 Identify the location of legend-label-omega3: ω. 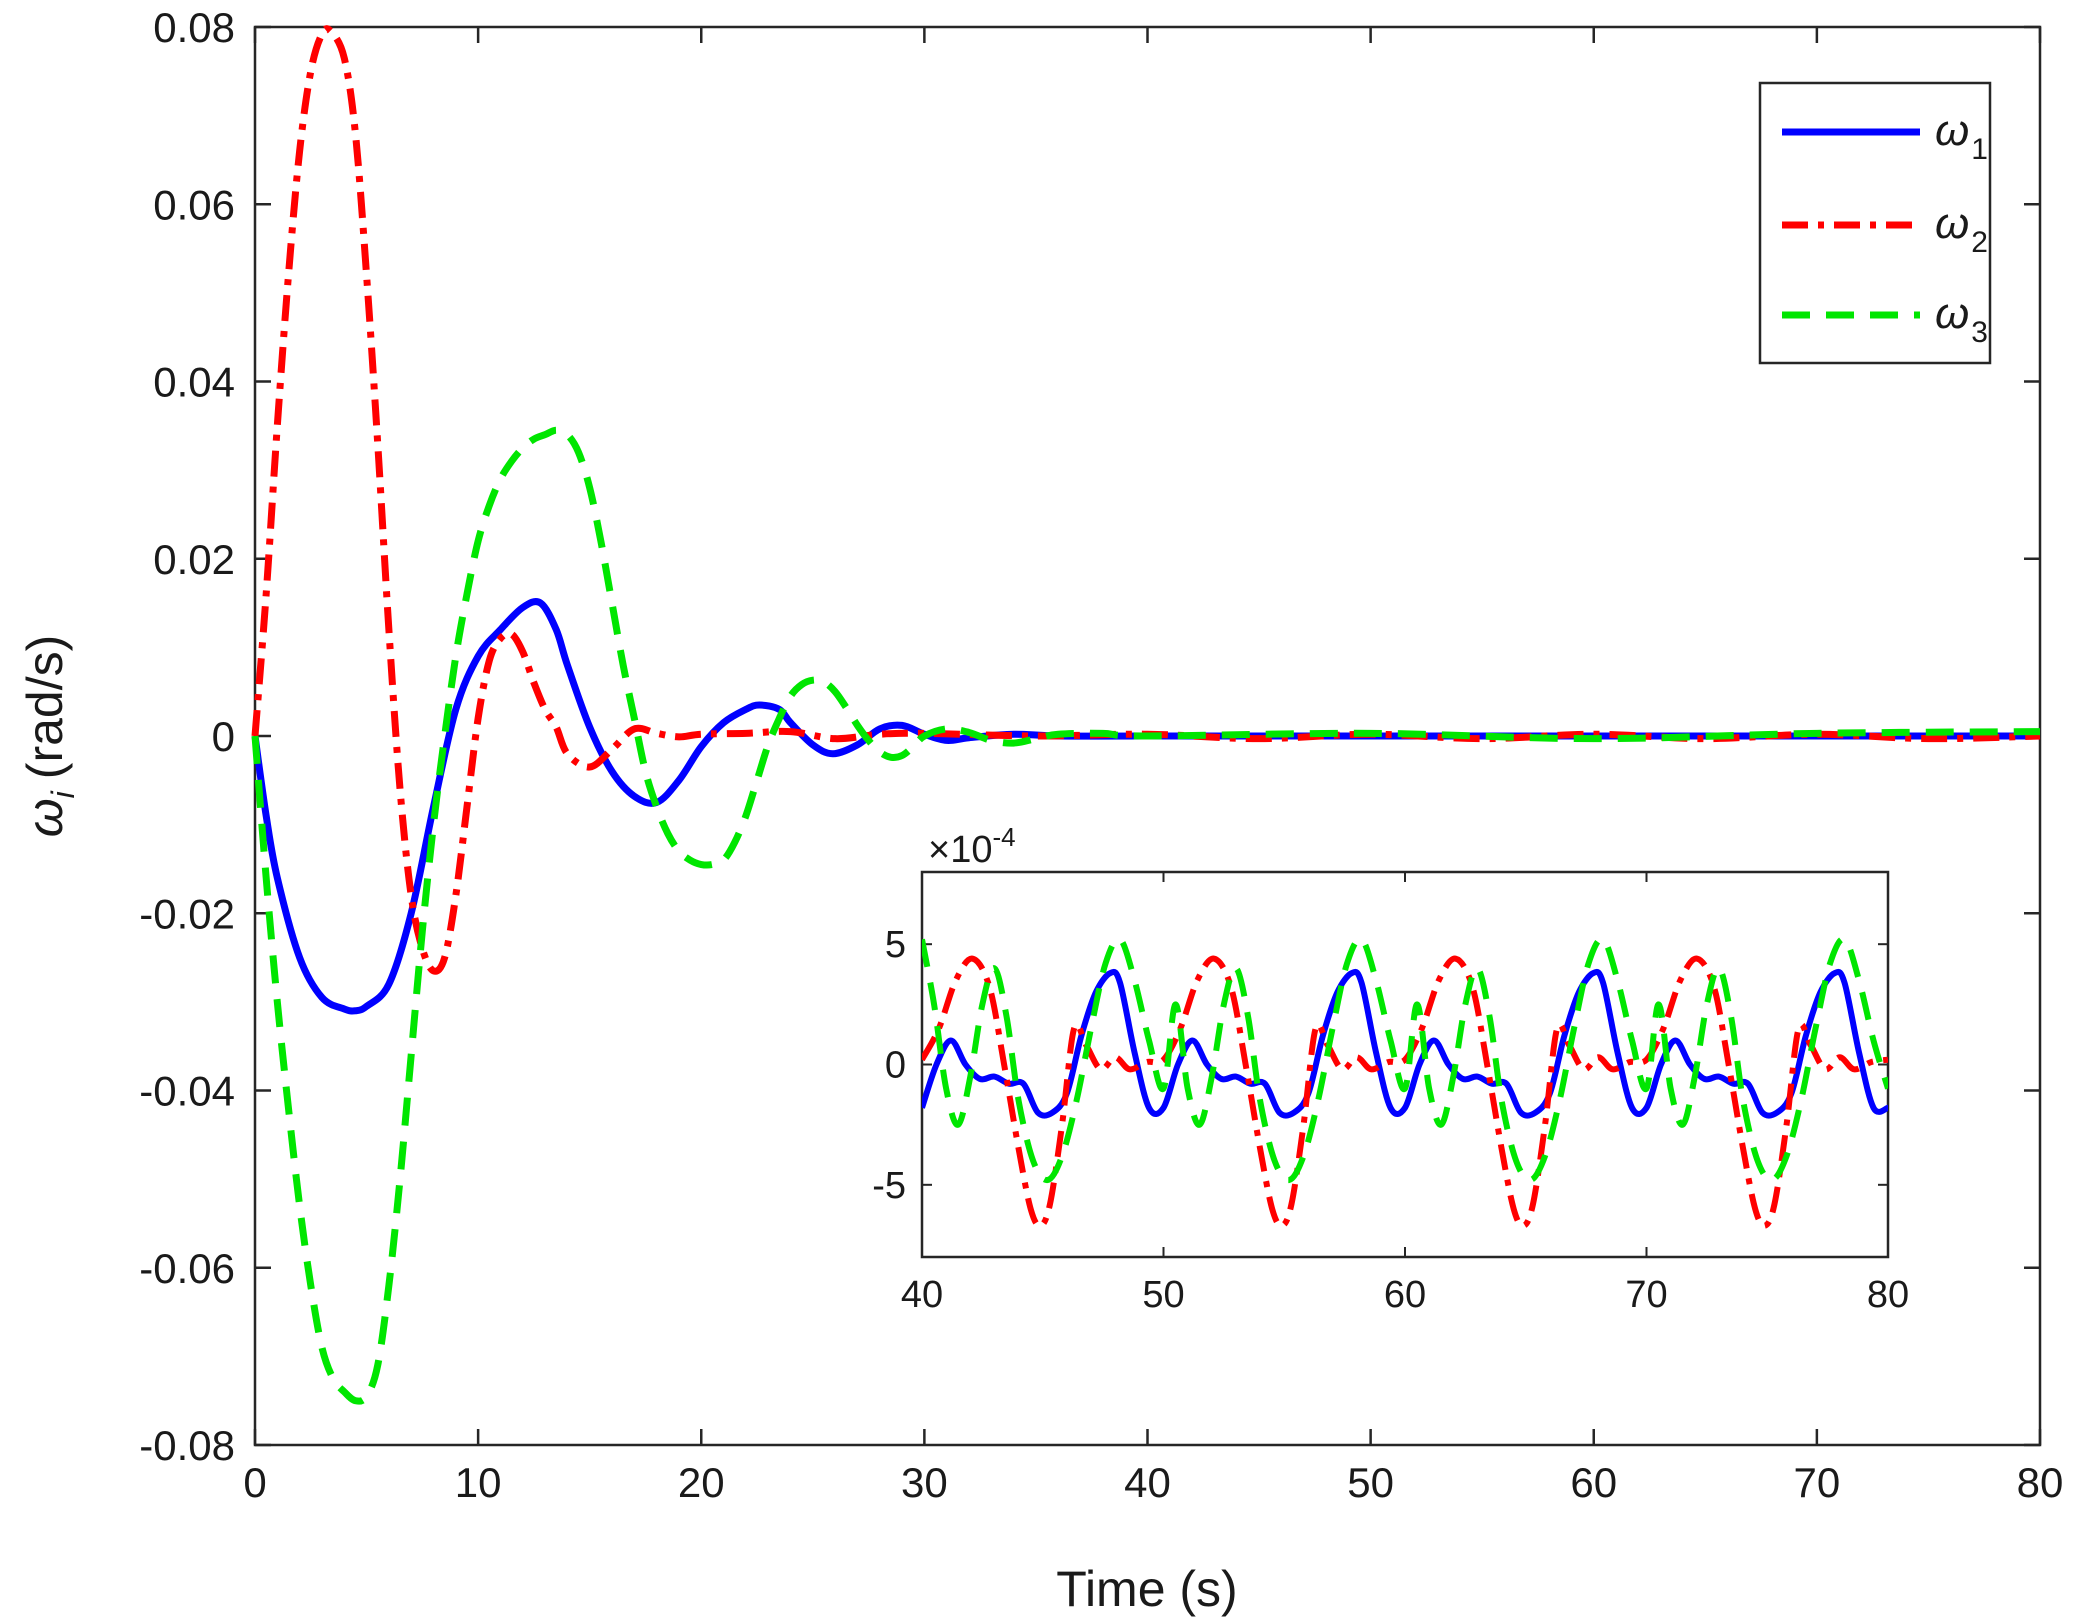
(1952, 313).